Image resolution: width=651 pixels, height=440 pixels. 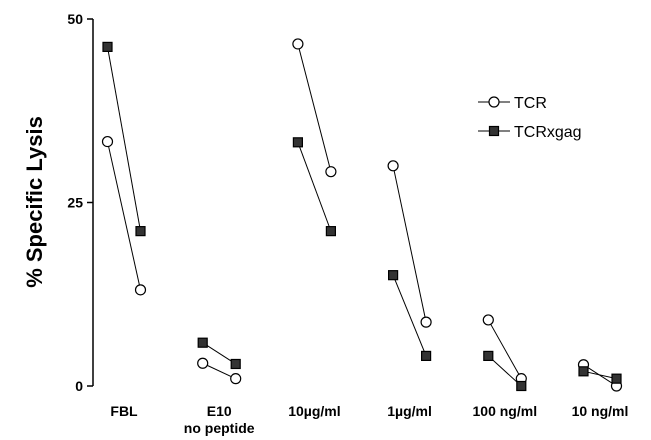 I want to click on y-tick-label: 50, so click(x=75, y=19).